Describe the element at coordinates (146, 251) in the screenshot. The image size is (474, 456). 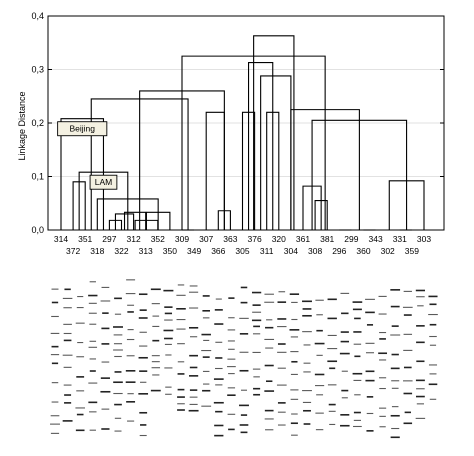
I see `leaf-label: 313` at that location.